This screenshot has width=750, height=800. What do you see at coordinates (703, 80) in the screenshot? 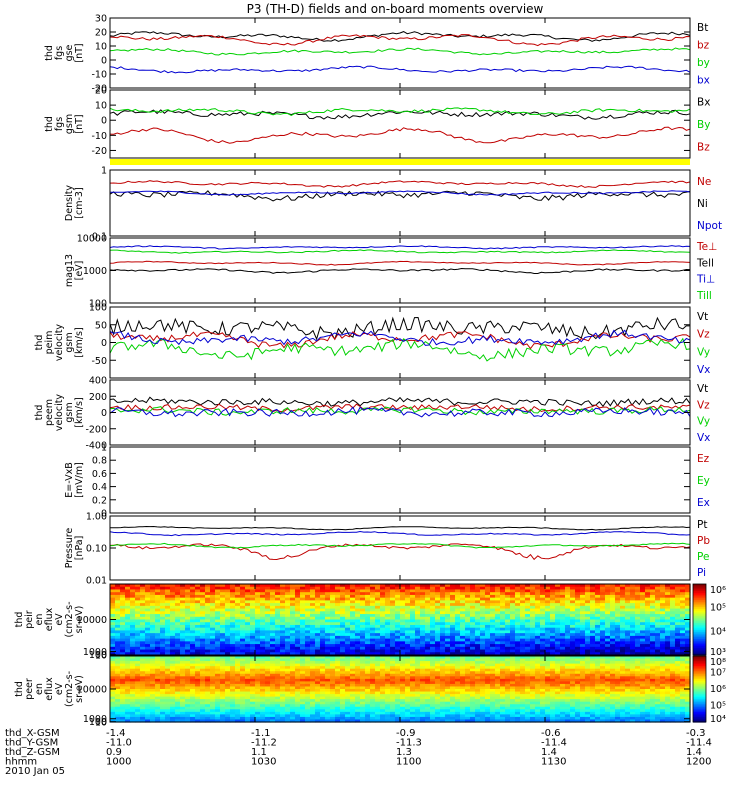
I see `legend-bx: bx` at bounding box center [703, 80].